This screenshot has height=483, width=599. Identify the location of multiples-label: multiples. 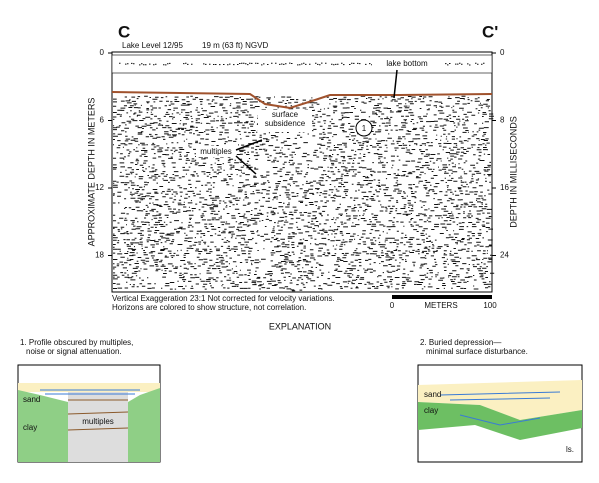
(216, 151).